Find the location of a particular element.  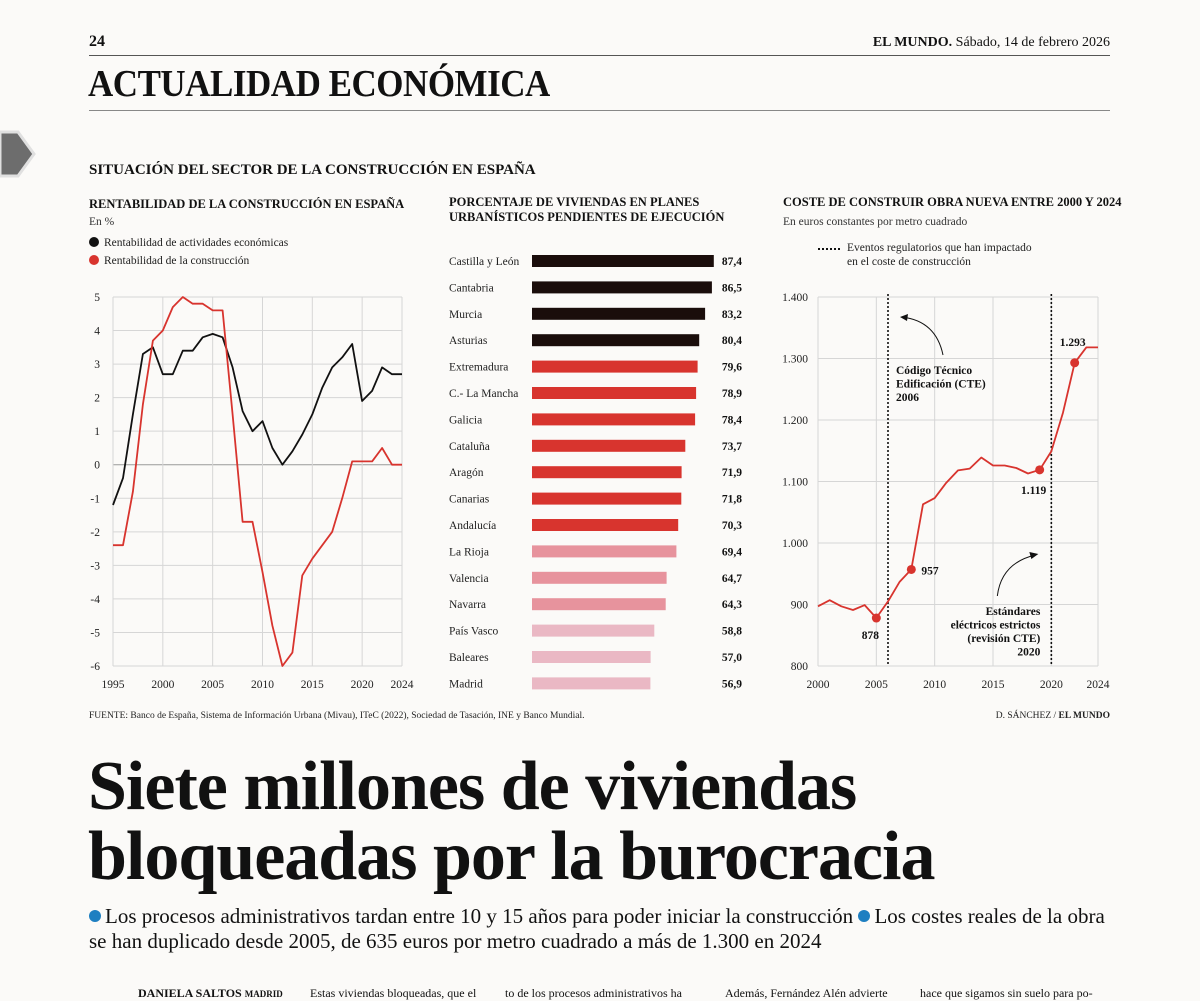

x-tick-label: 2020 is located at coordinates (362, 685).